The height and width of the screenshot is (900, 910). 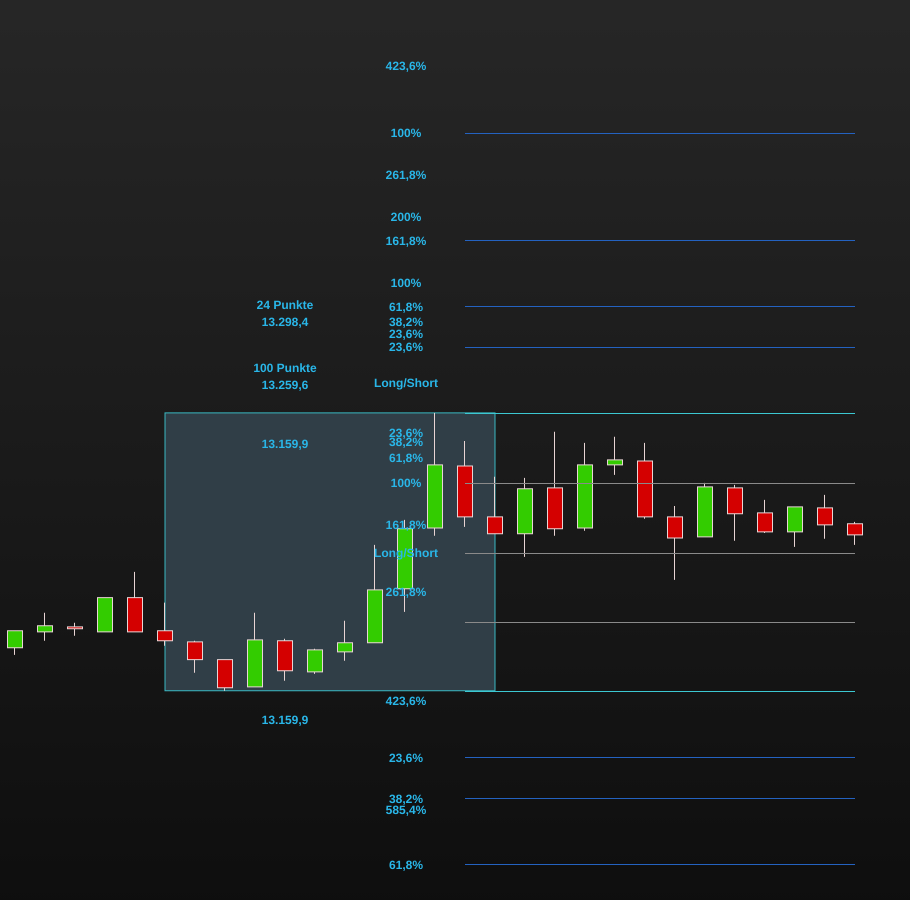 I want to click on text: 261,8%, so click(x=406, y=175).